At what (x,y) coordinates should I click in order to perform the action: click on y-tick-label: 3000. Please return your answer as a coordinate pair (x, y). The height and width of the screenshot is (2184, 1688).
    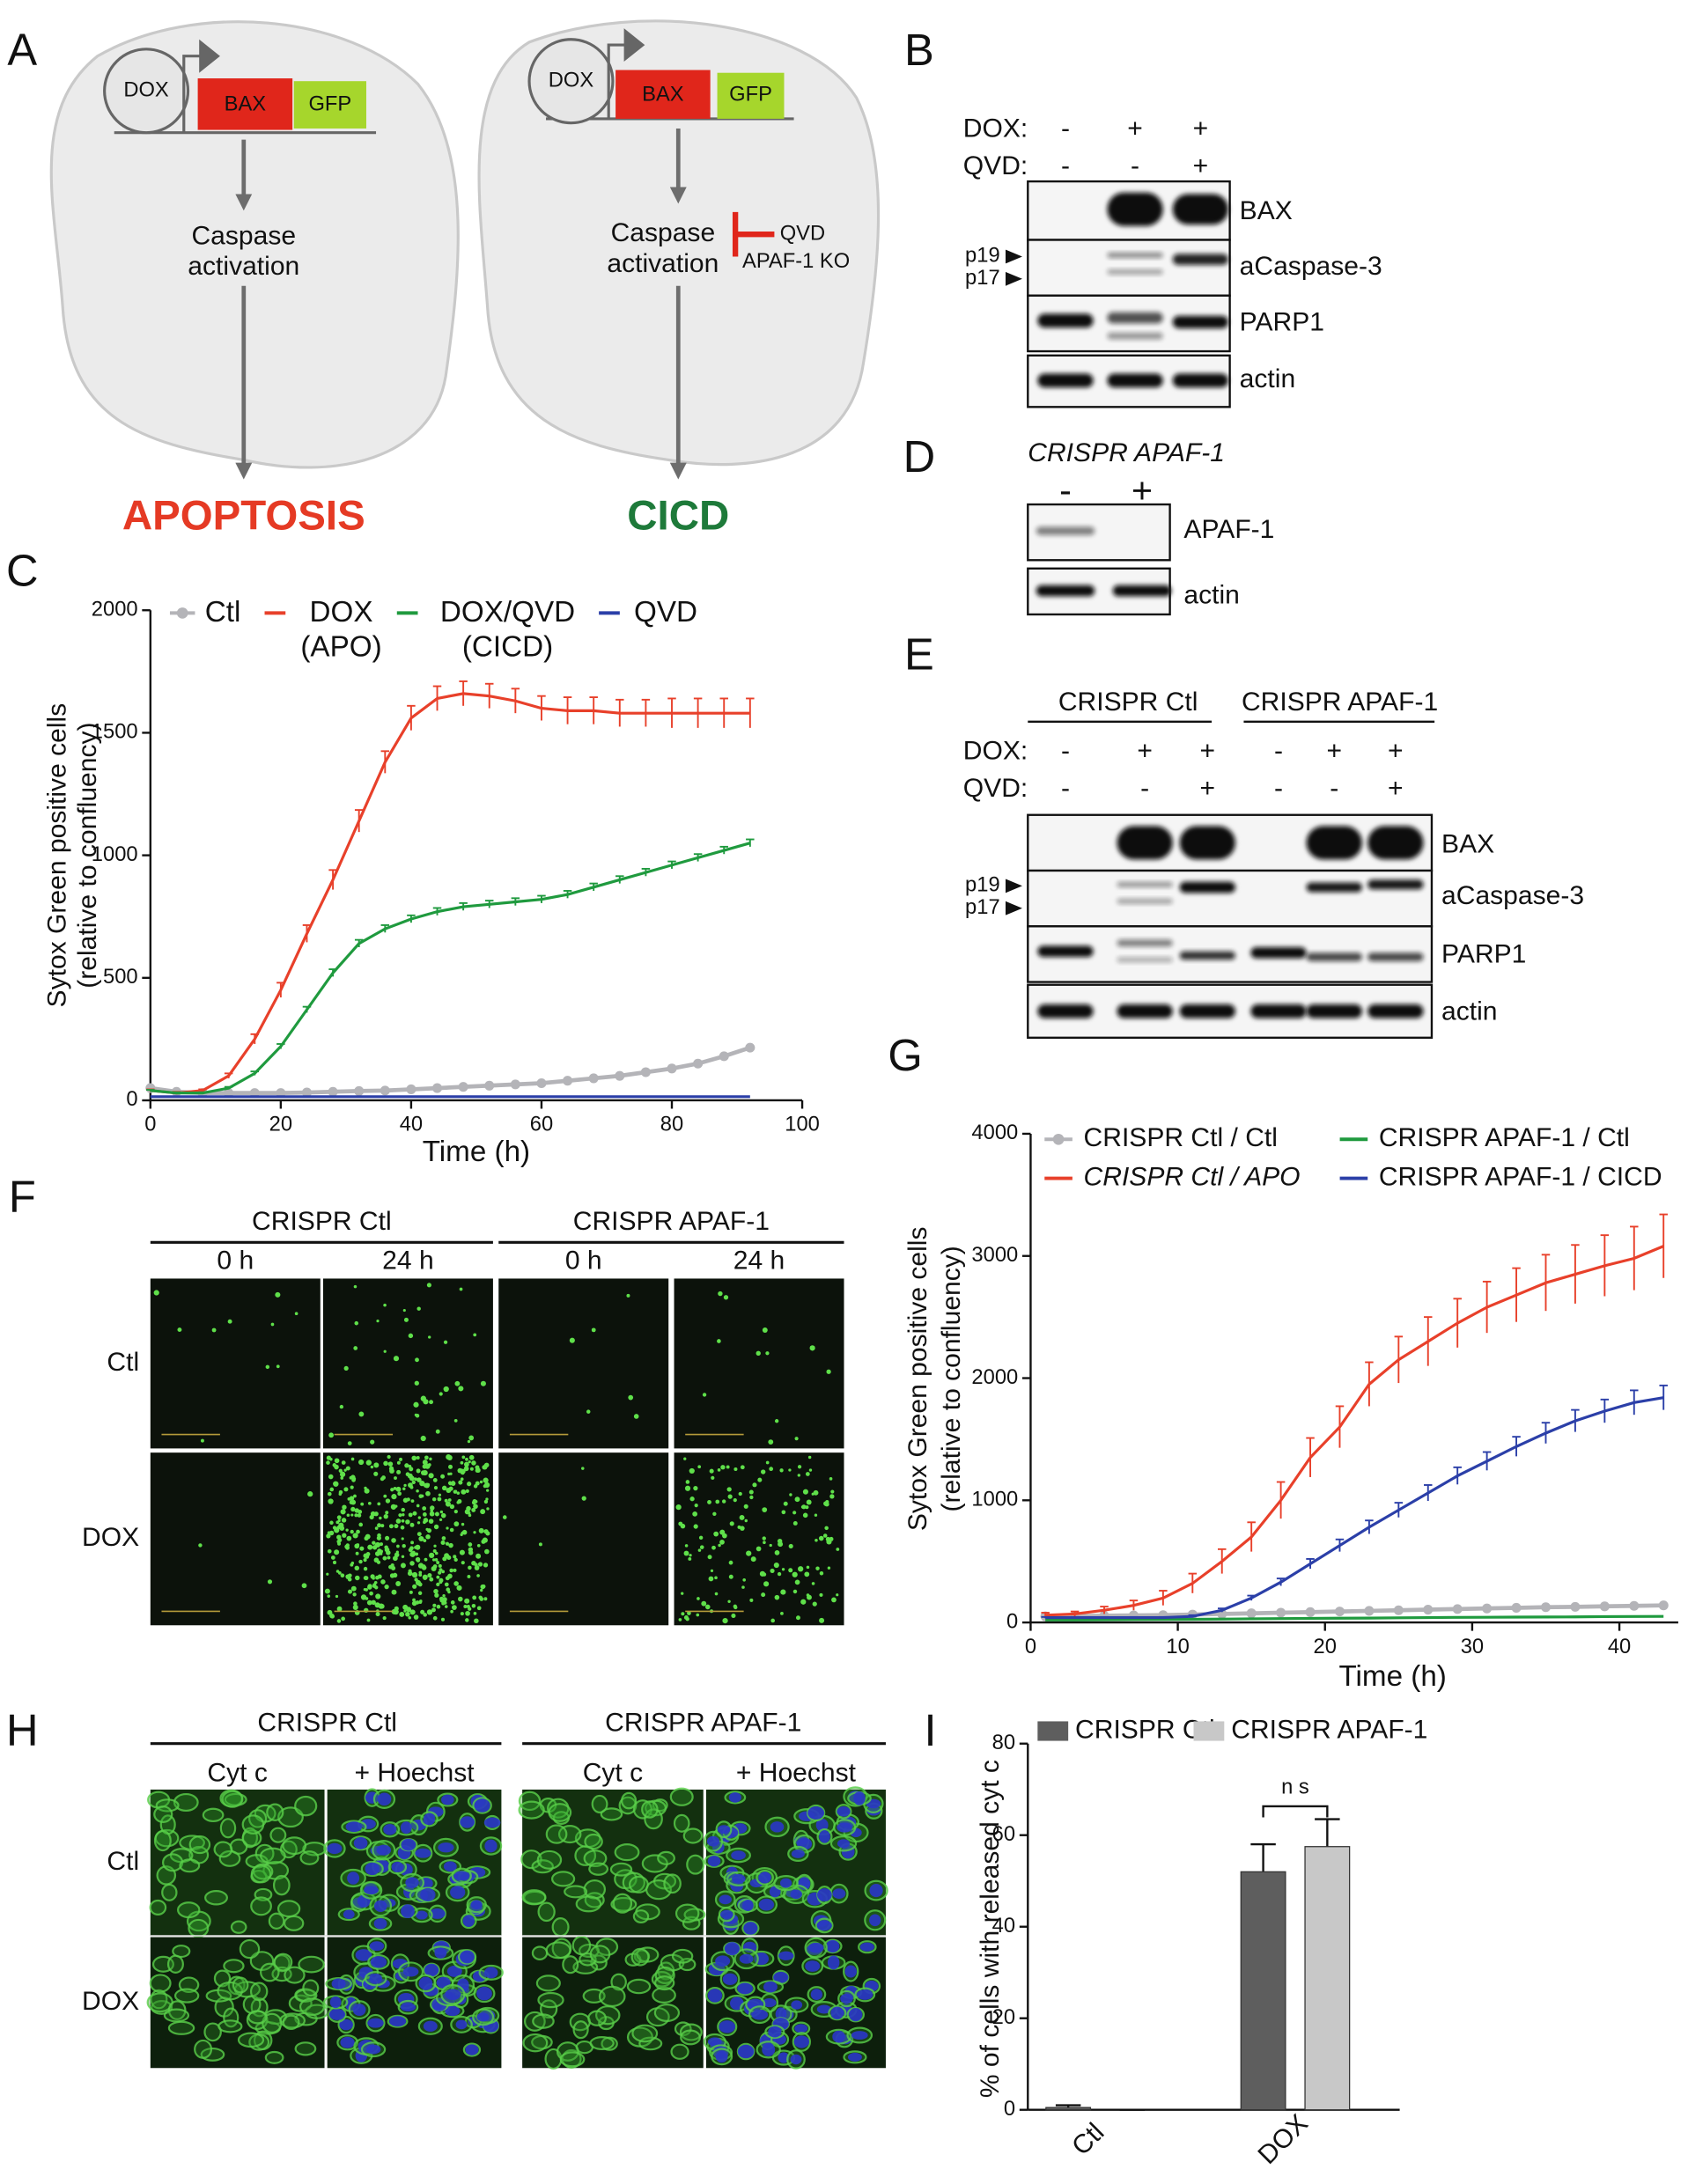
    Looking at the image, I should click on (994, 1255).